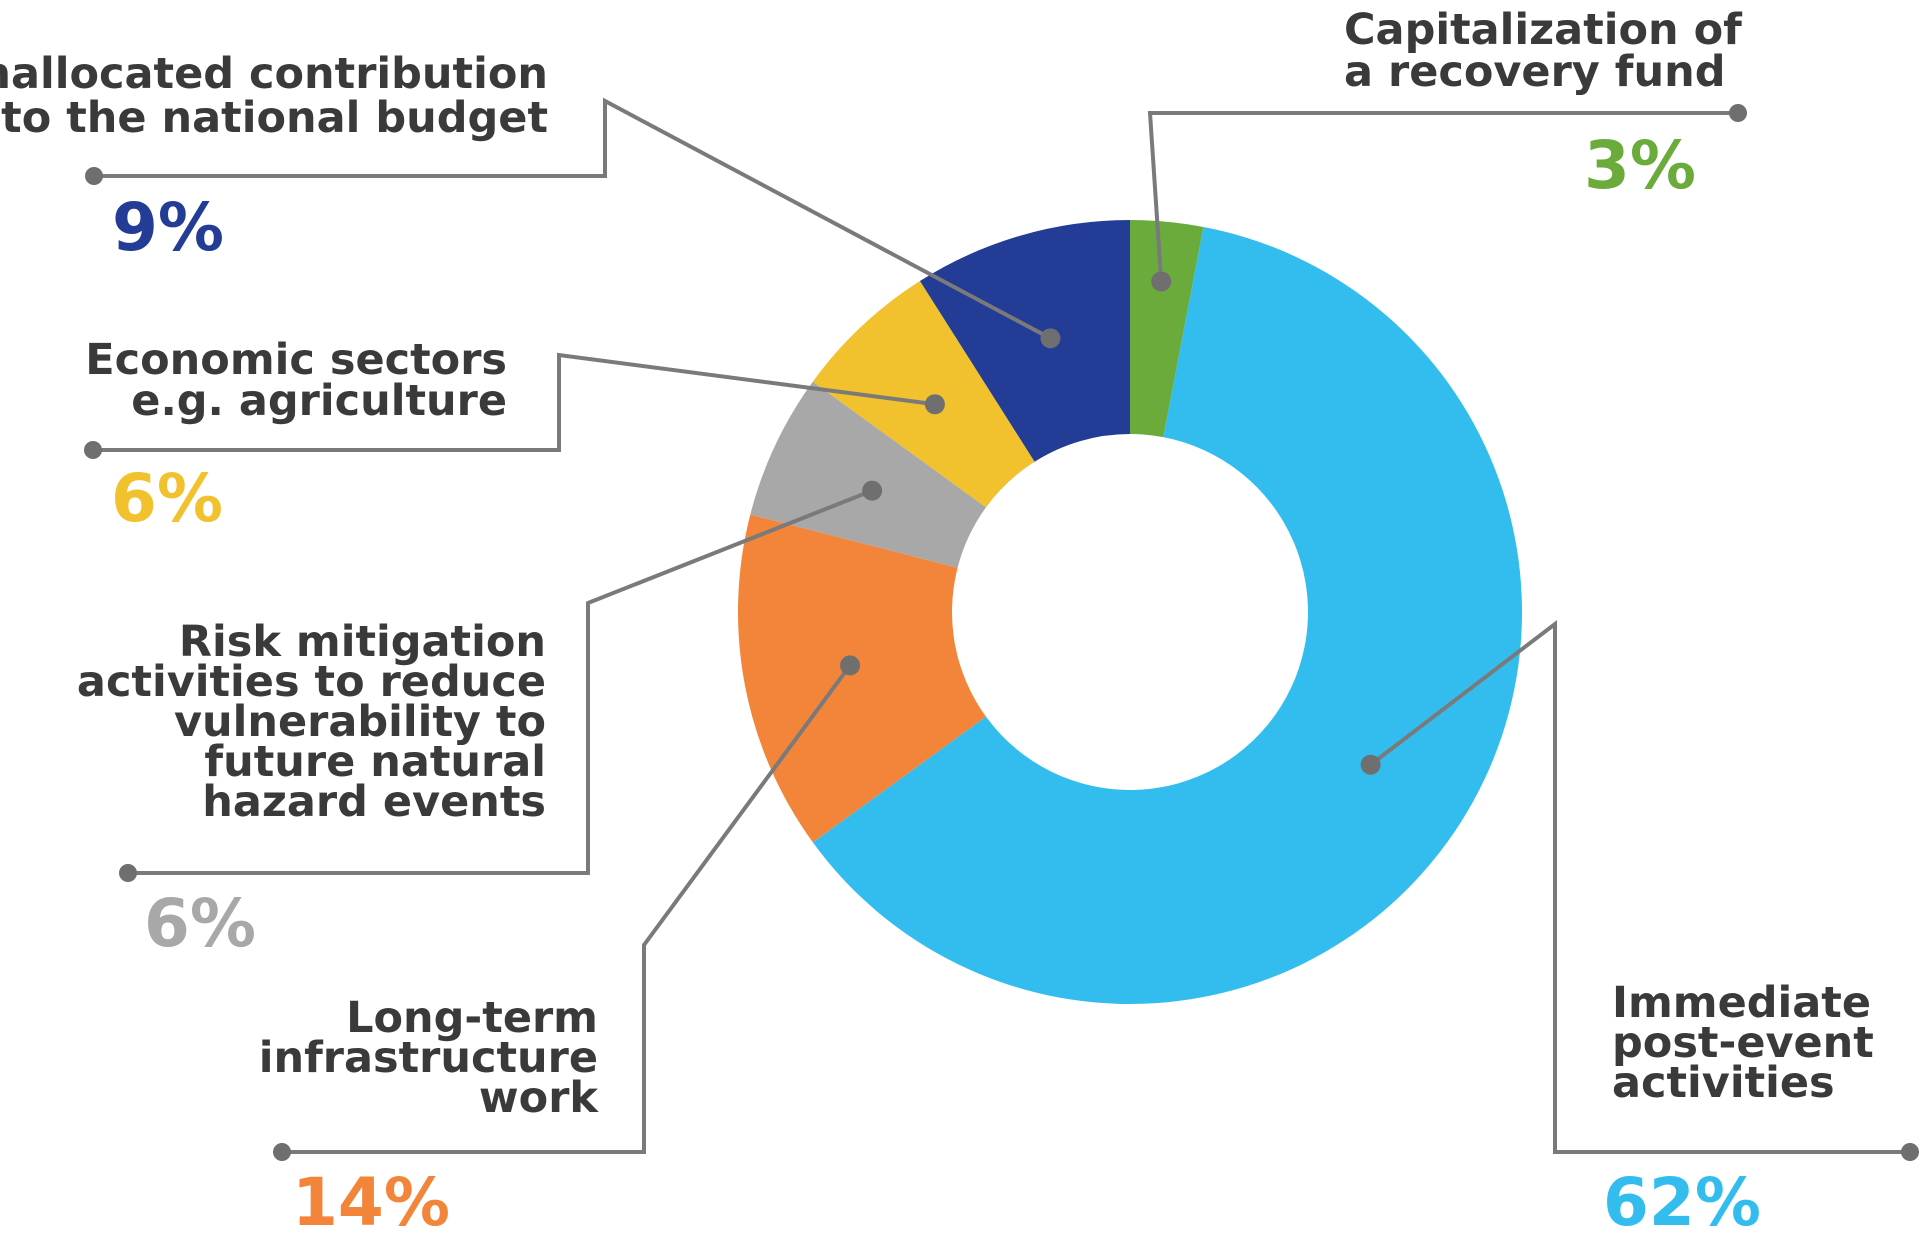 This screenshot has height=1235, width=1919. What do you see at coordinates (371, 1199) in the screenshot?
I see `slice-value-infrastructure: 14%` at bounding box center [371, 1199].